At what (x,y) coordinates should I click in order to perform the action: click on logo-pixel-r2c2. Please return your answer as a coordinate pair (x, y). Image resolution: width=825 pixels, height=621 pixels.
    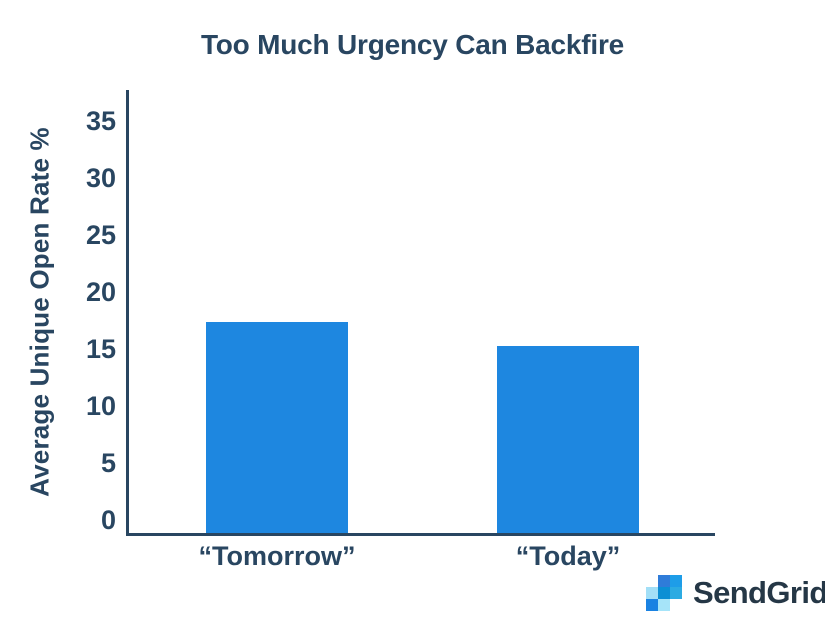
    Looking at the image, I should click on (676, 605).